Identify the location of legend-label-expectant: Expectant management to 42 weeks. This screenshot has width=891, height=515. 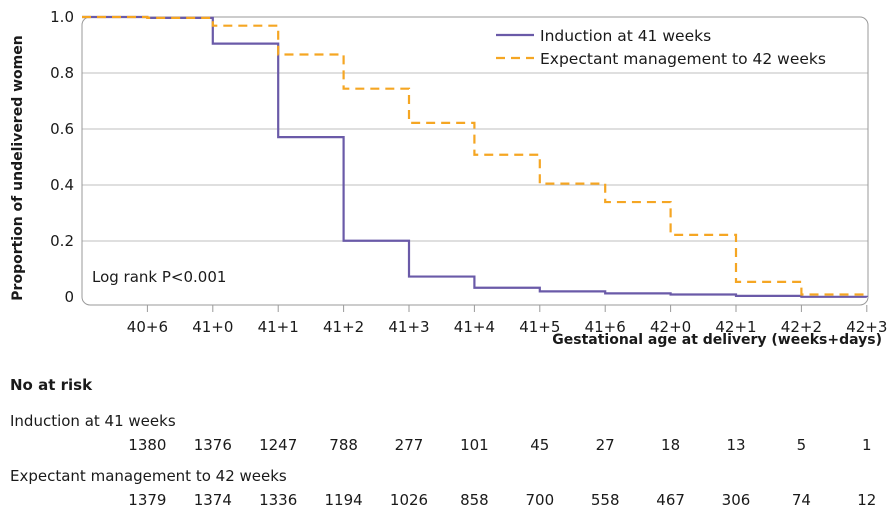
(683, 59).